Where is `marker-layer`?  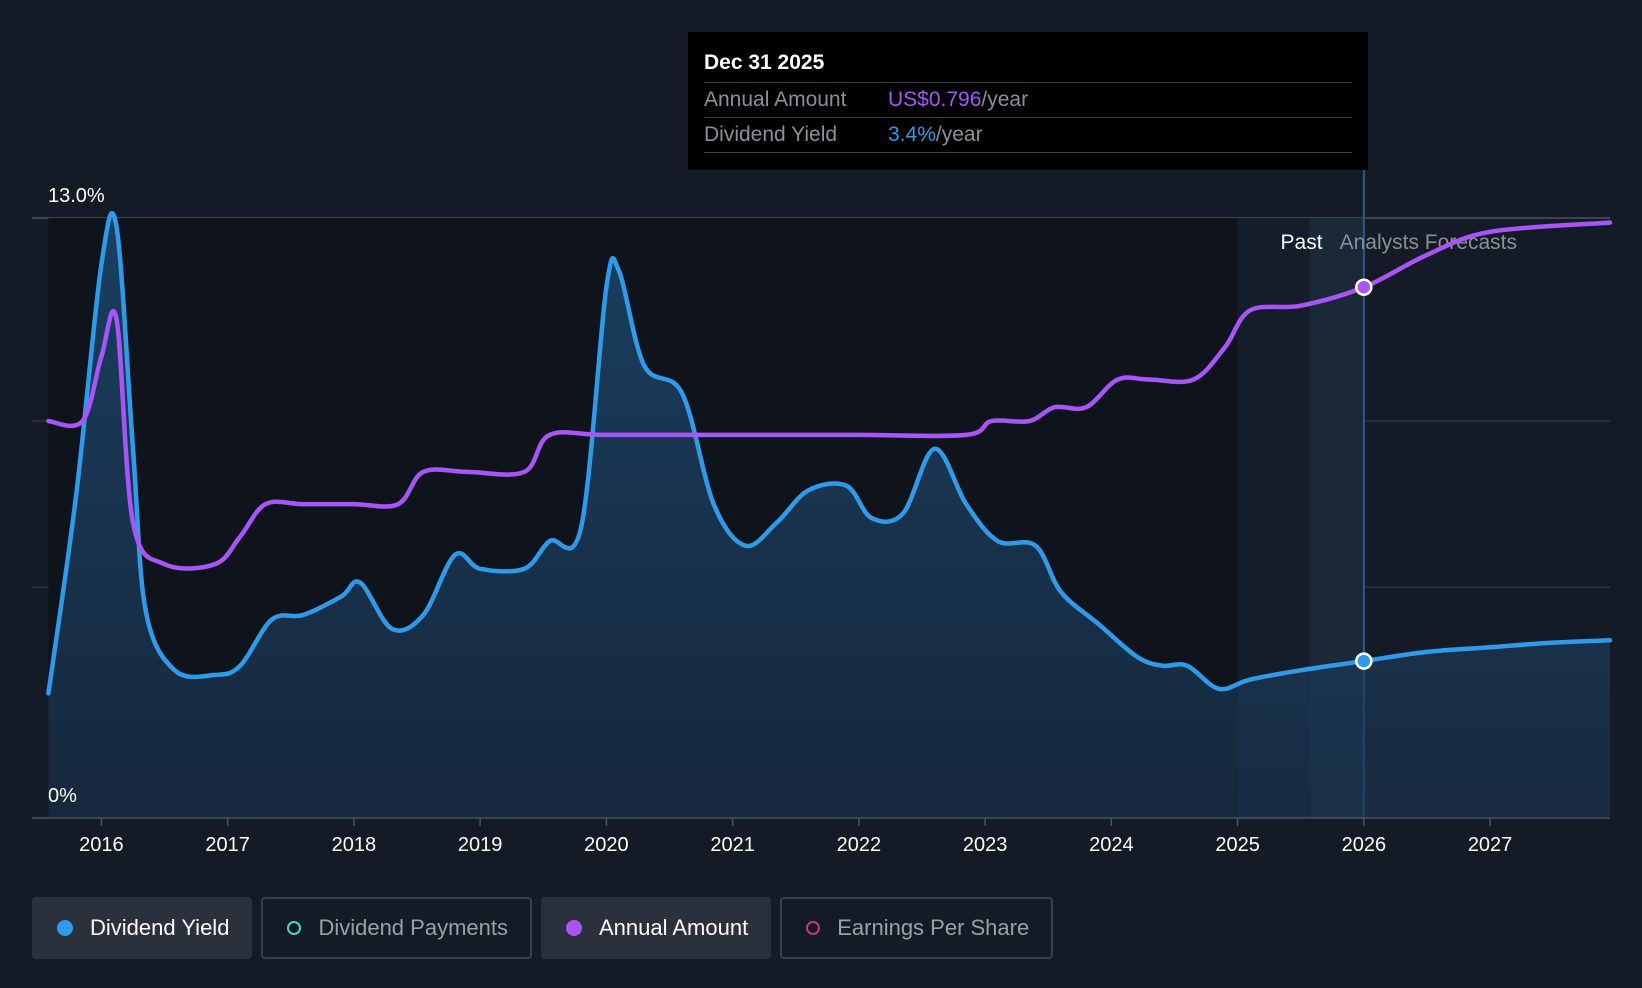 marker-layer is located at coordinates (1364, 474).